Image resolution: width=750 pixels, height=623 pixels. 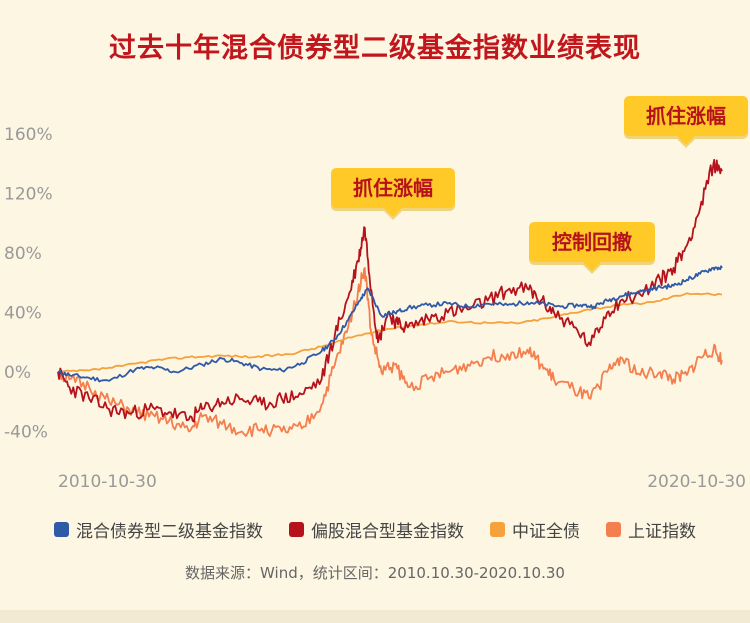 I want to click on y-tick-label: 80%, so click(x=23, y=254).